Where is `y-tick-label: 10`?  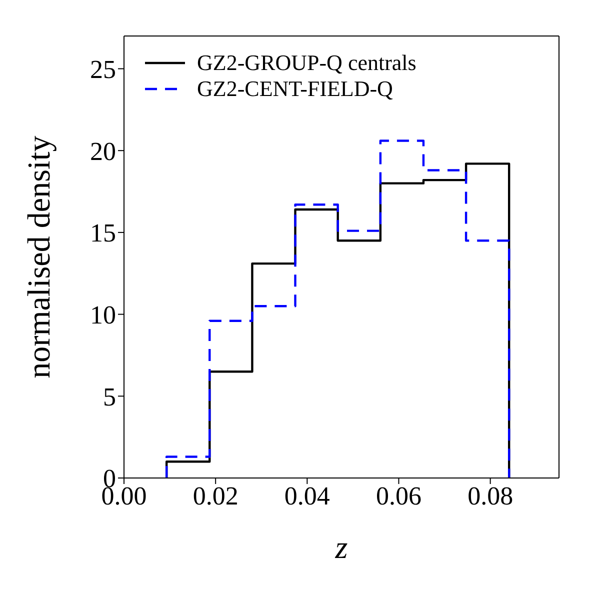 y-tick-label: 10 is located at coordinates (103, 315).